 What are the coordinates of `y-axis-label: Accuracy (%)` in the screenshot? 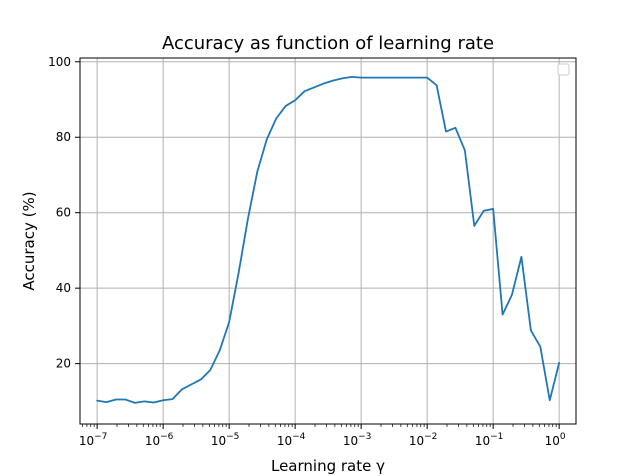 It's located at (29, 240).